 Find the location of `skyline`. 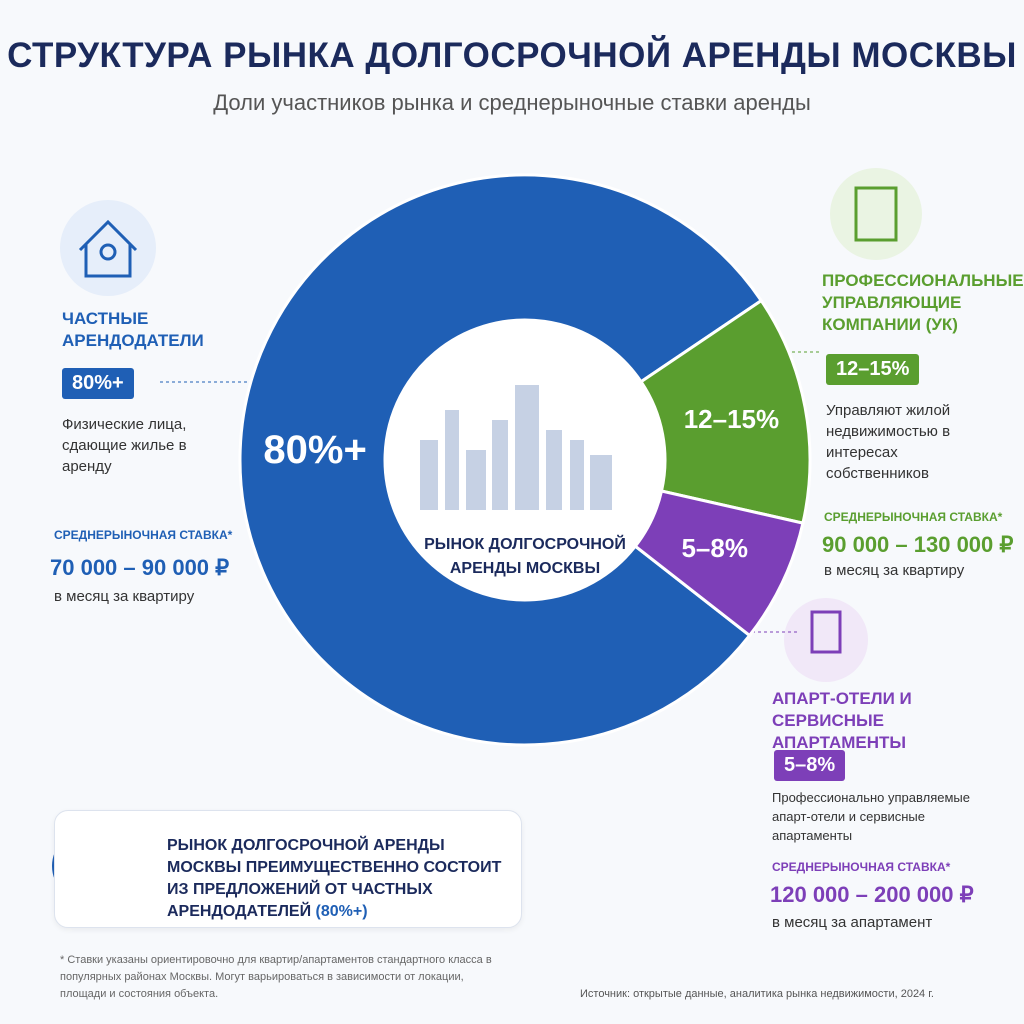

skyline is located at coordinates (516, 447).